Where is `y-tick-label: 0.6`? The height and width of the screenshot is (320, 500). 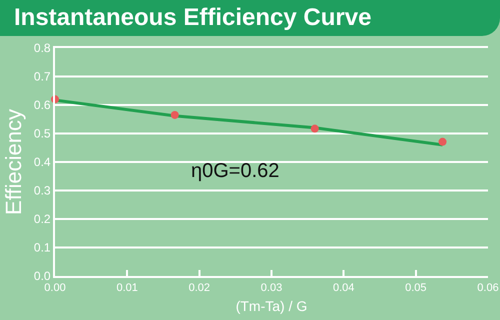
y-tick-label: 0.6 is located at coordinates (42, 105).